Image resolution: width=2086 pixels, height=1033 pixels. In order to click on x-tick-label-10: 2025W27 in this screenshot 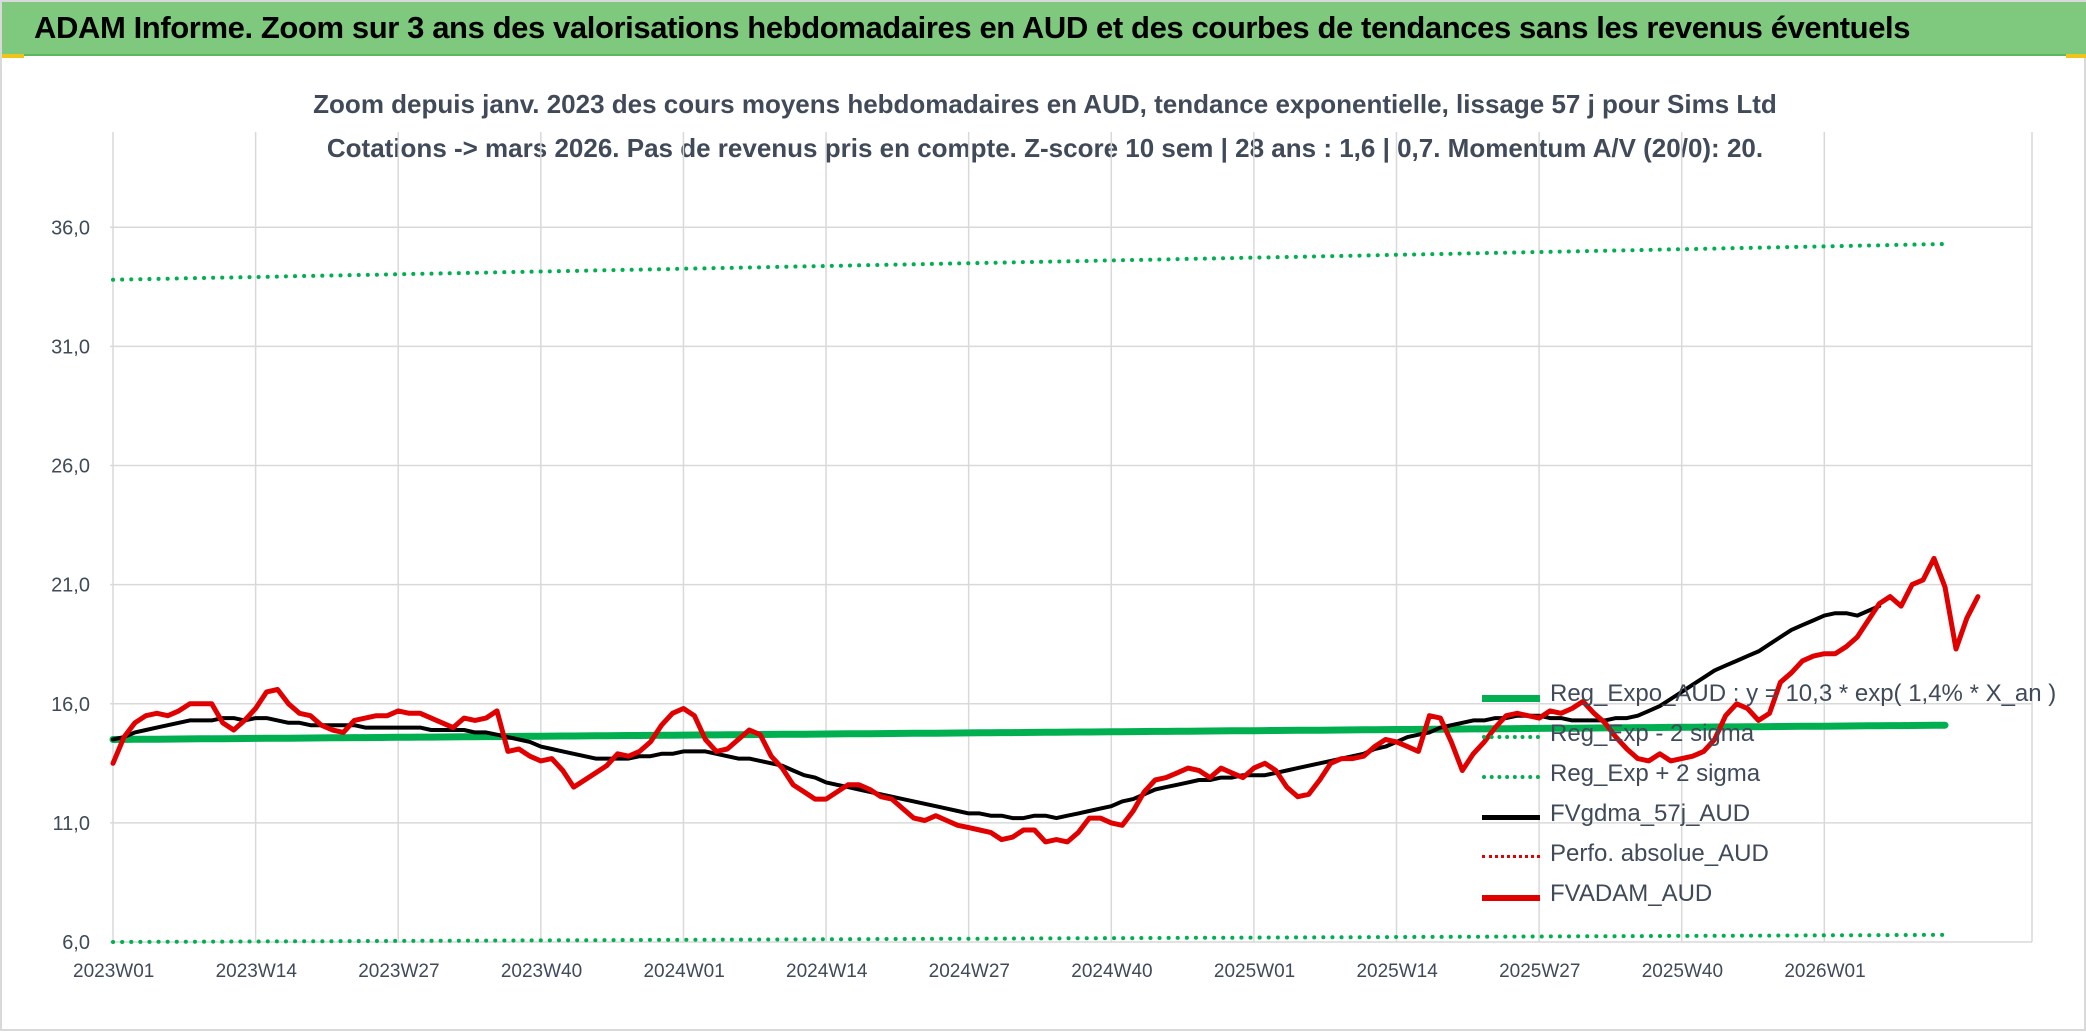, I will do `click(1539, 971)`.